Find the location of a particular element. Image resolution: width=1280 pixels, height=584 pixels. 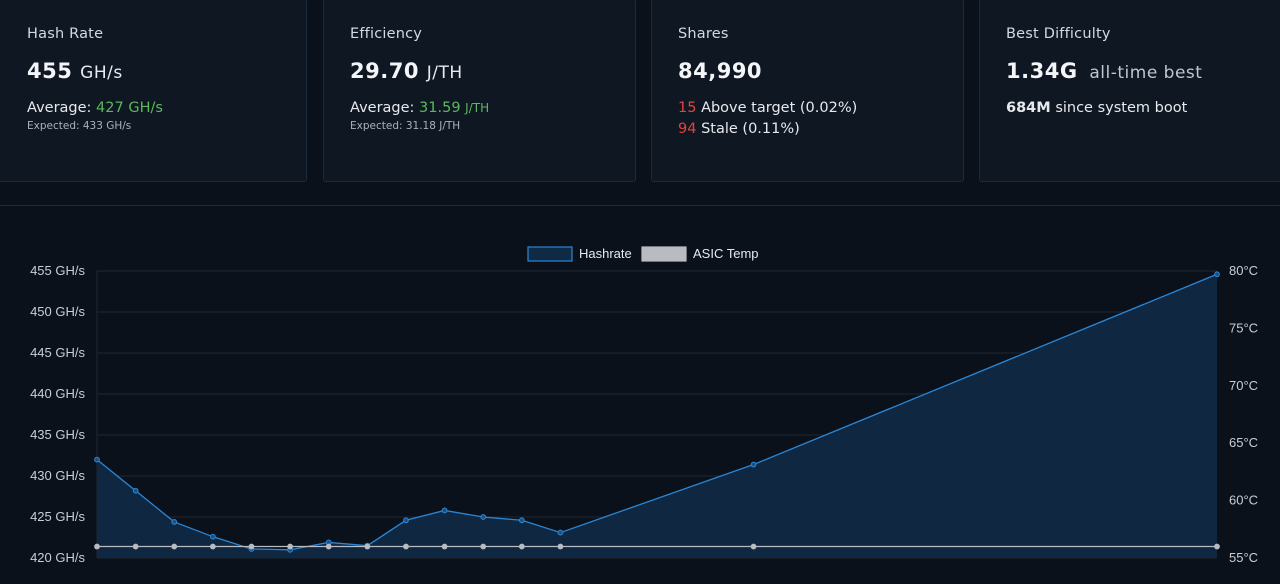

shares-above-target: 15 Above target (0.02%) is located at coordinates (807, 108).